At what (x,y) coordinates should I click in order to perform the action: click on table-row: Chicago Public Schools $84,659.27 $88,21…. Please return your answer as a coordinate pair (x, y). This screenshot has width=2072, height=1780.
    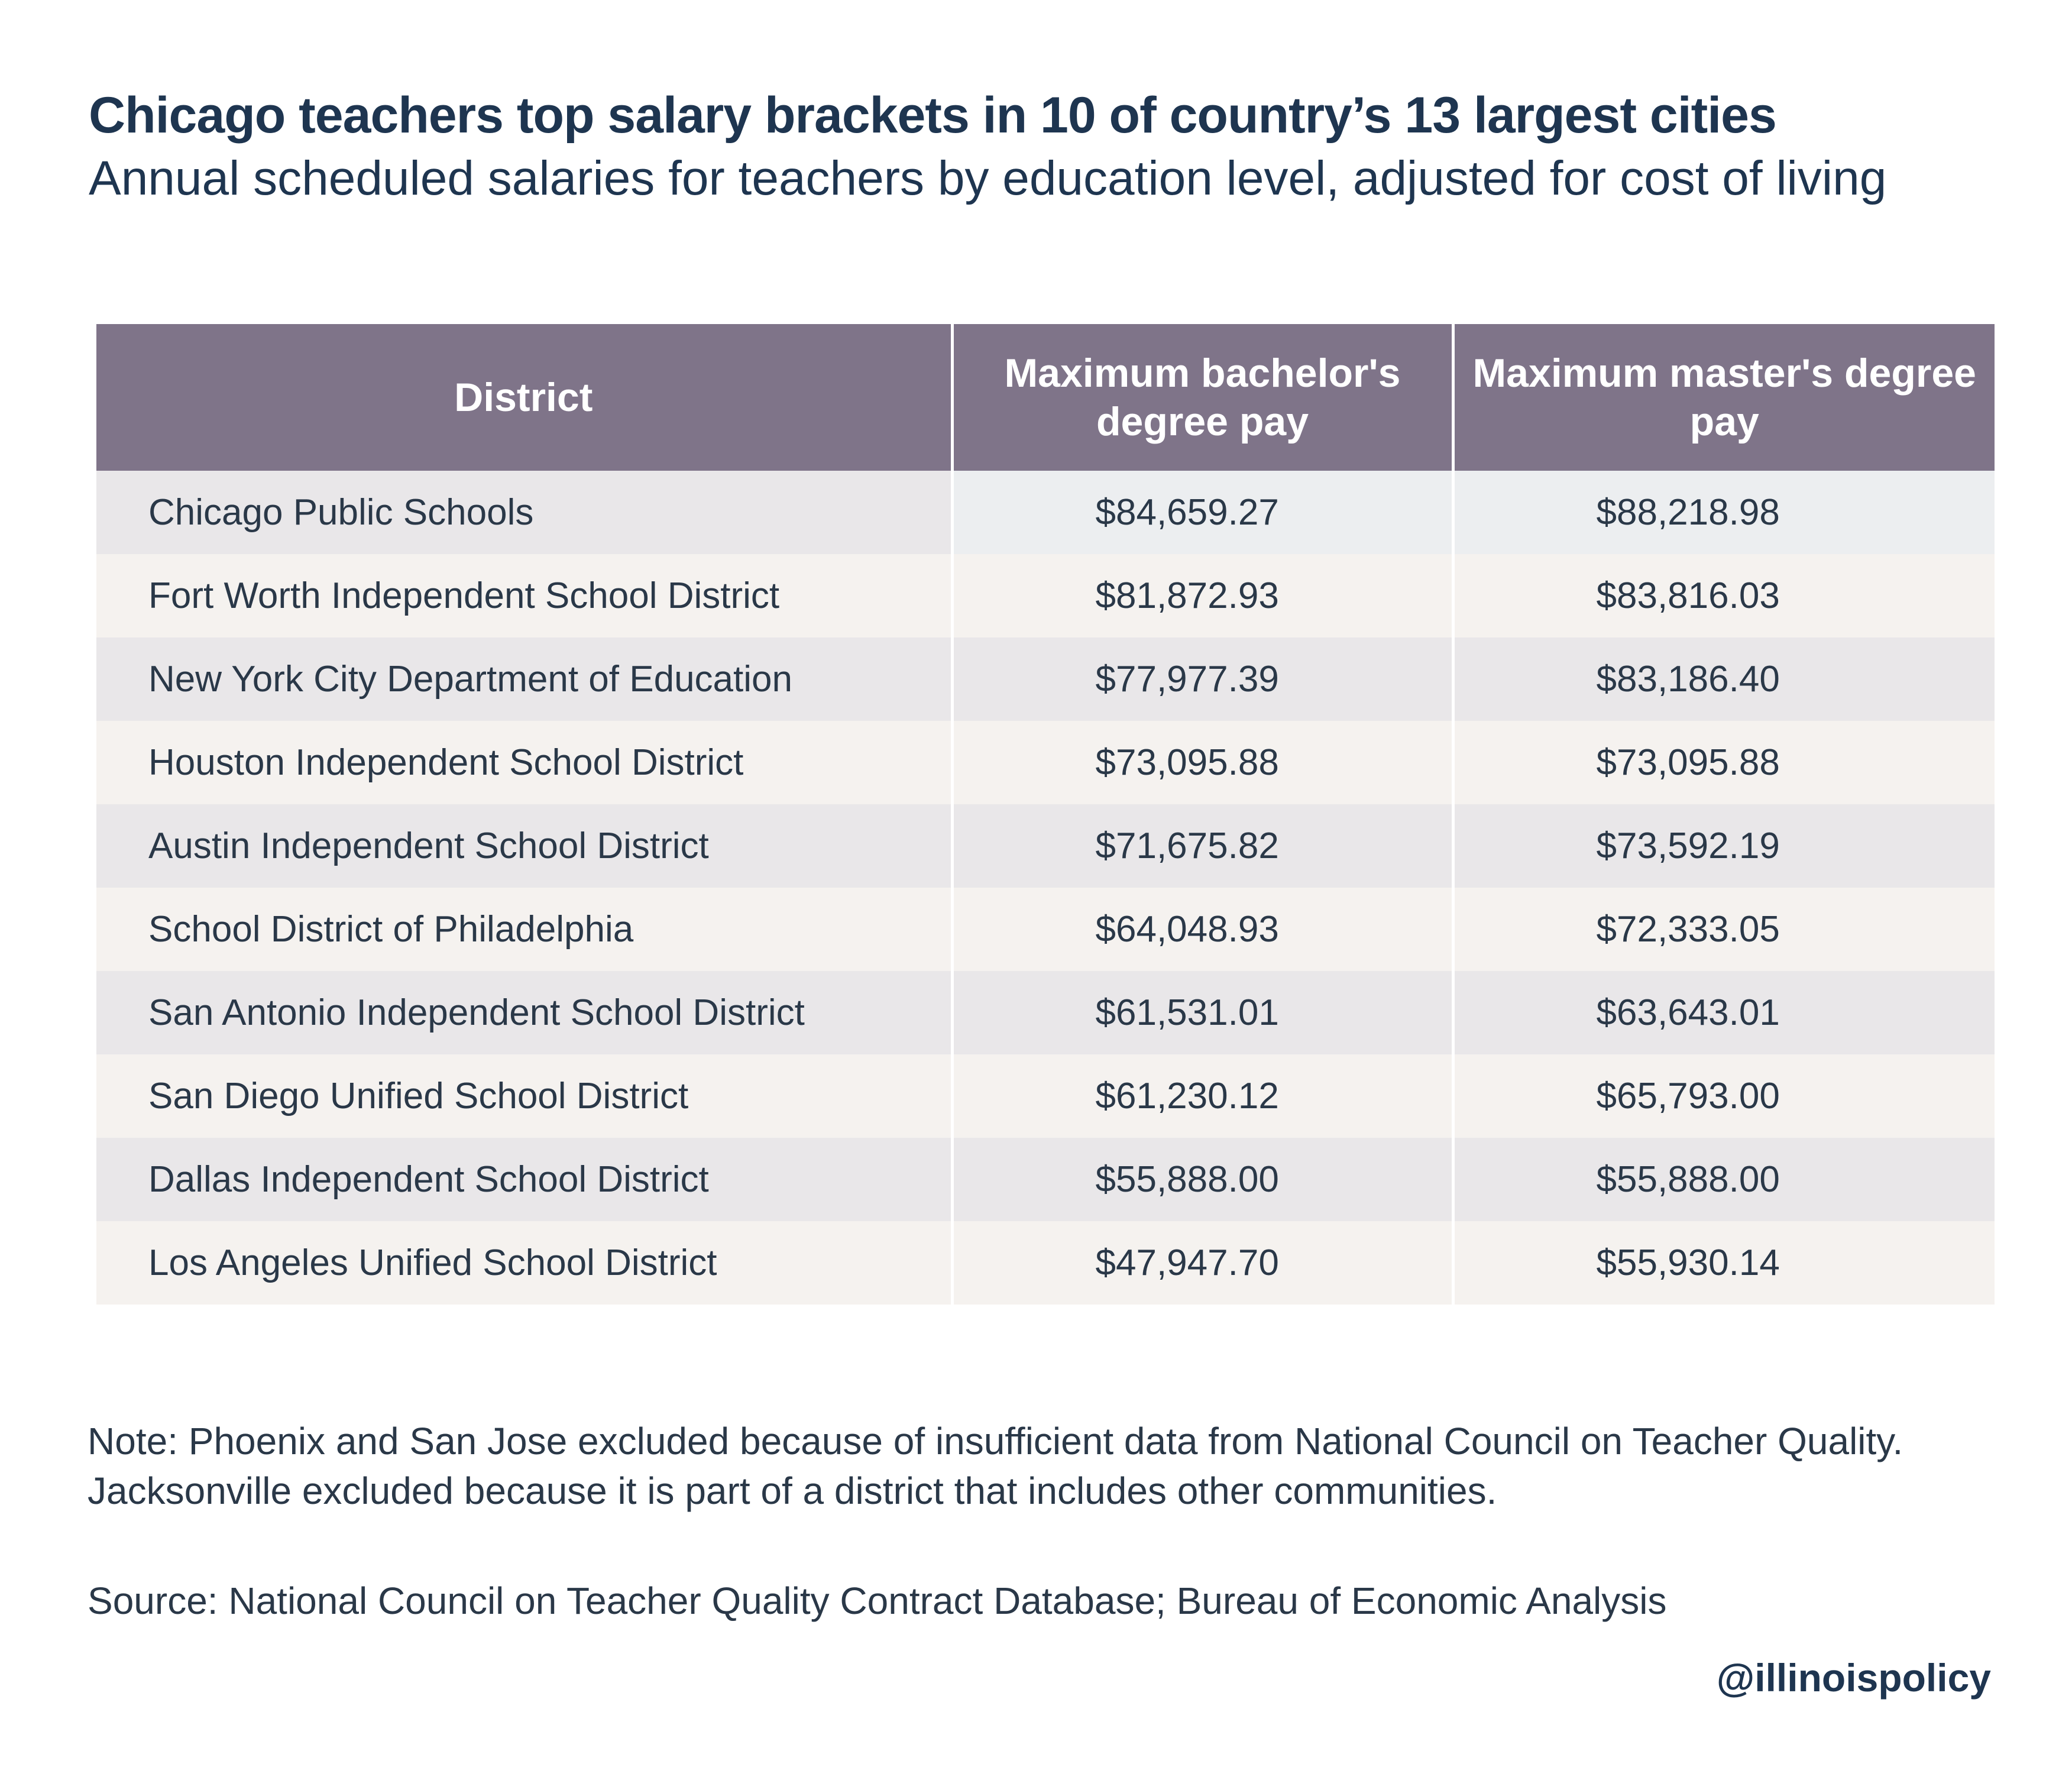
    Looking at the image, I should click on (1045, 512).